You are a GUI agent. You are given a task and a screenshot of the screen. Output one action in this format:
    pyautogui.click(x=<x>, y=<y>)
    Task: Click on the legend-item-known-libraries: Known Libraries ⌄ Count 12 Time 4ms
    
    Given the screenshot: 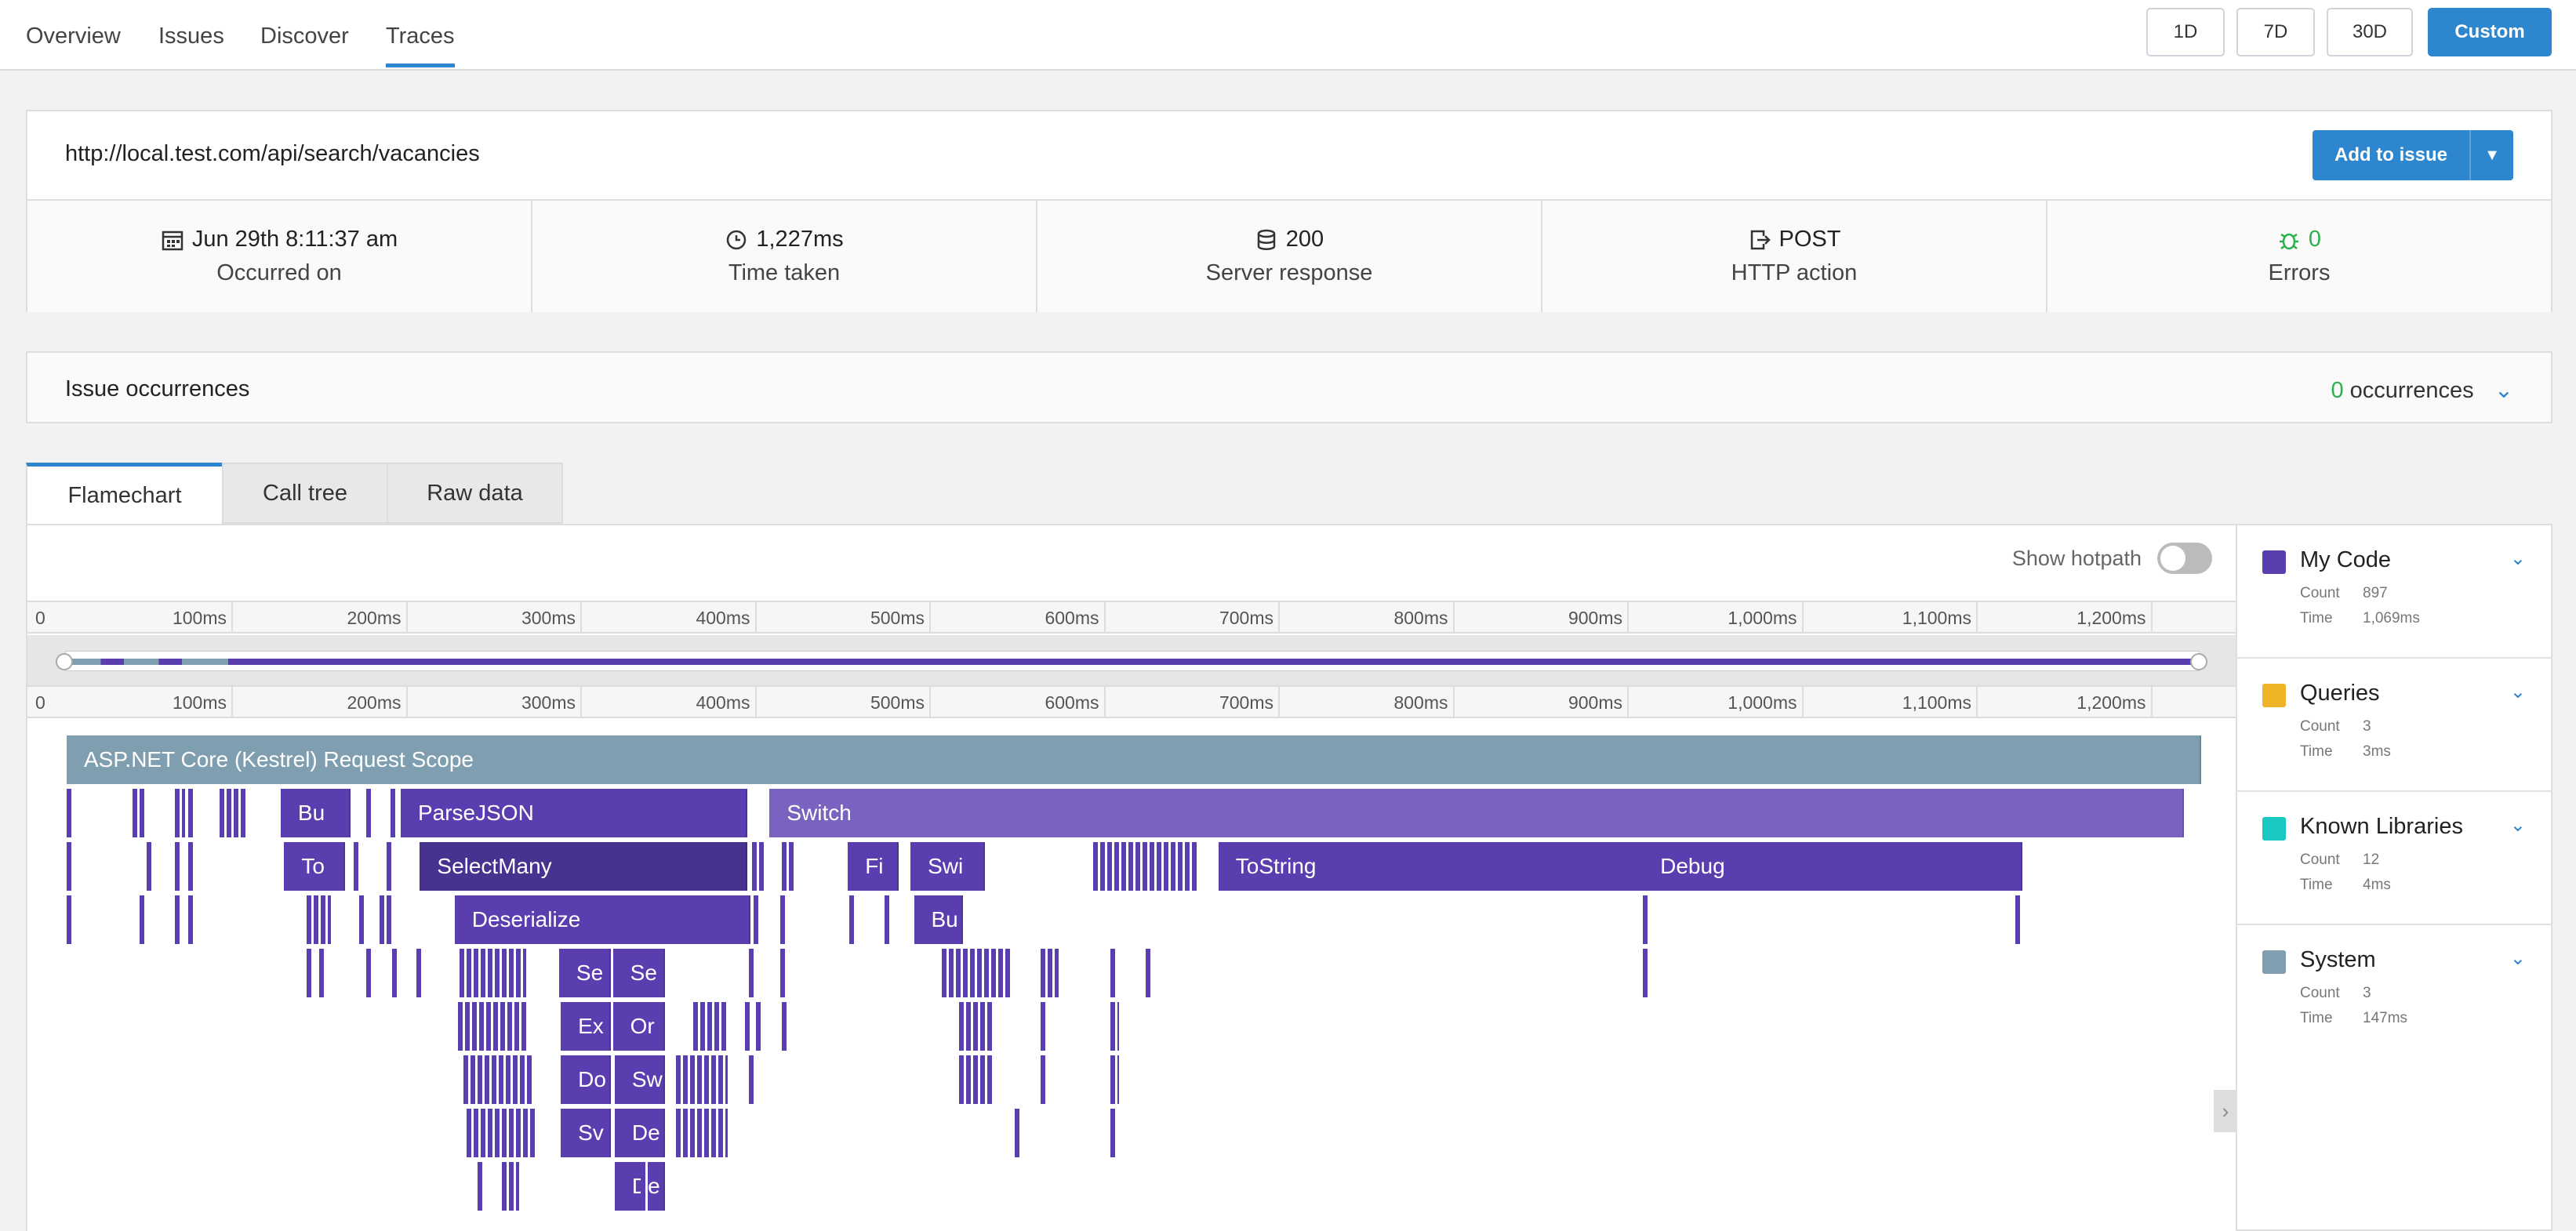 What is the action you would take?
    pyautogui.click(x=2394, y=858)
    